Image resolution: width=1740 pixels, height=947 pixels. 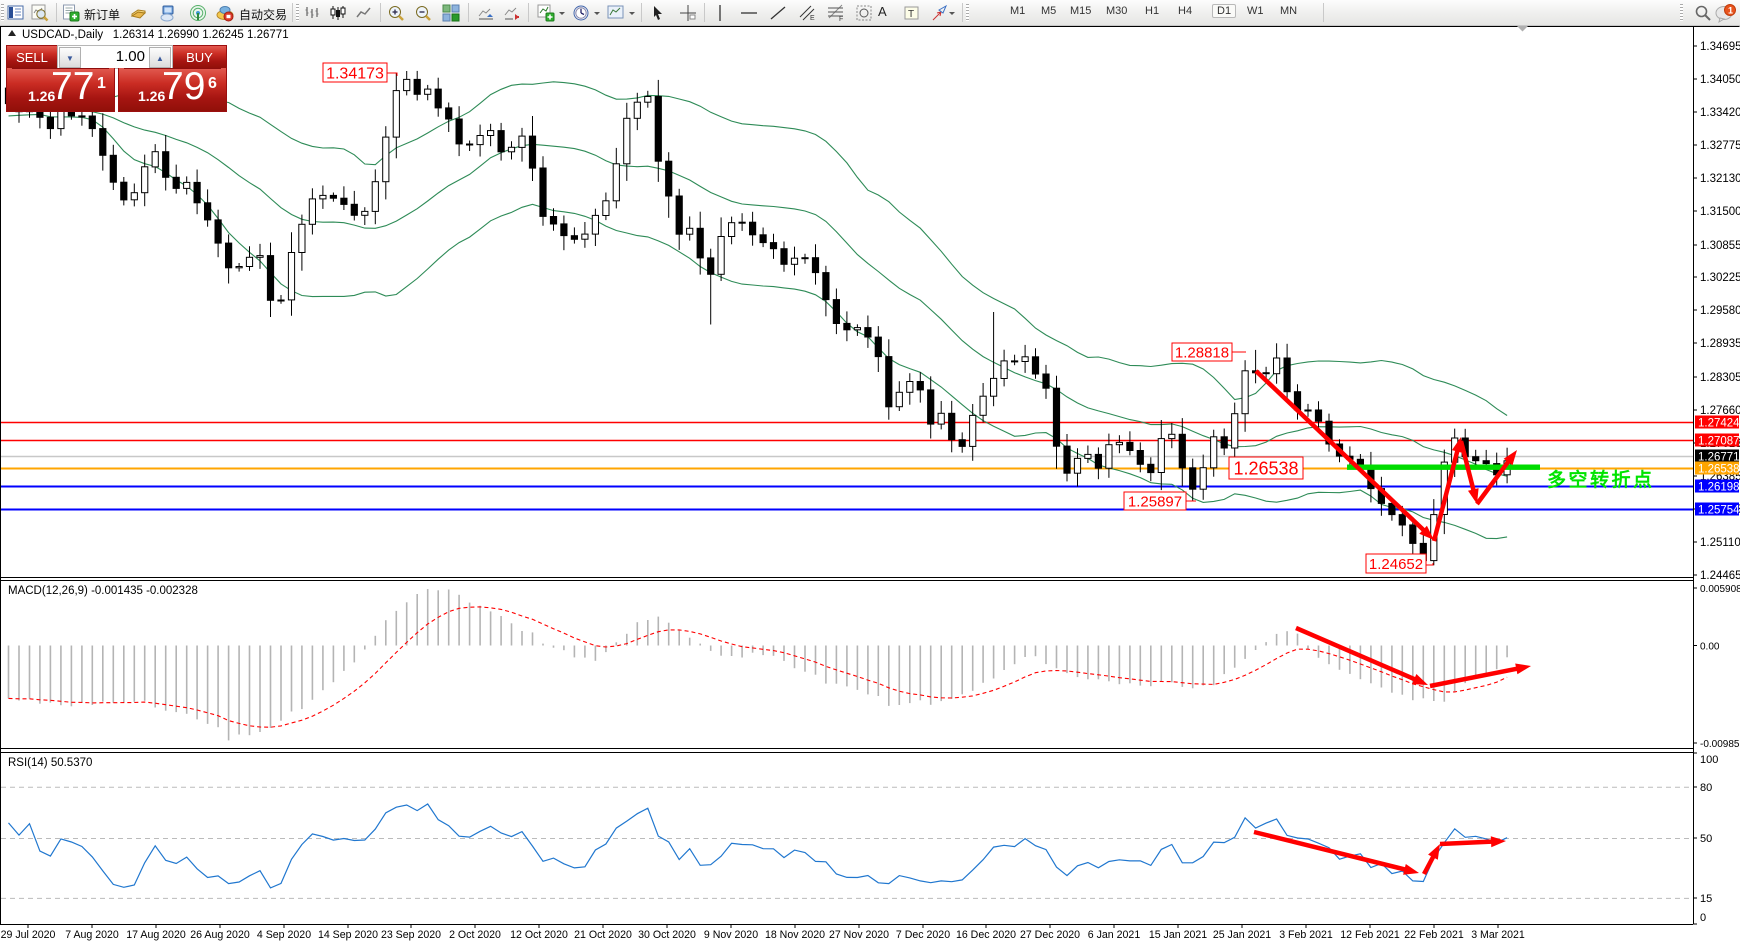 What do you see at coordinates (1720, 47) in the screenshot?
I see `svg-text: 1.34695` at bounding box center [1720, 47].